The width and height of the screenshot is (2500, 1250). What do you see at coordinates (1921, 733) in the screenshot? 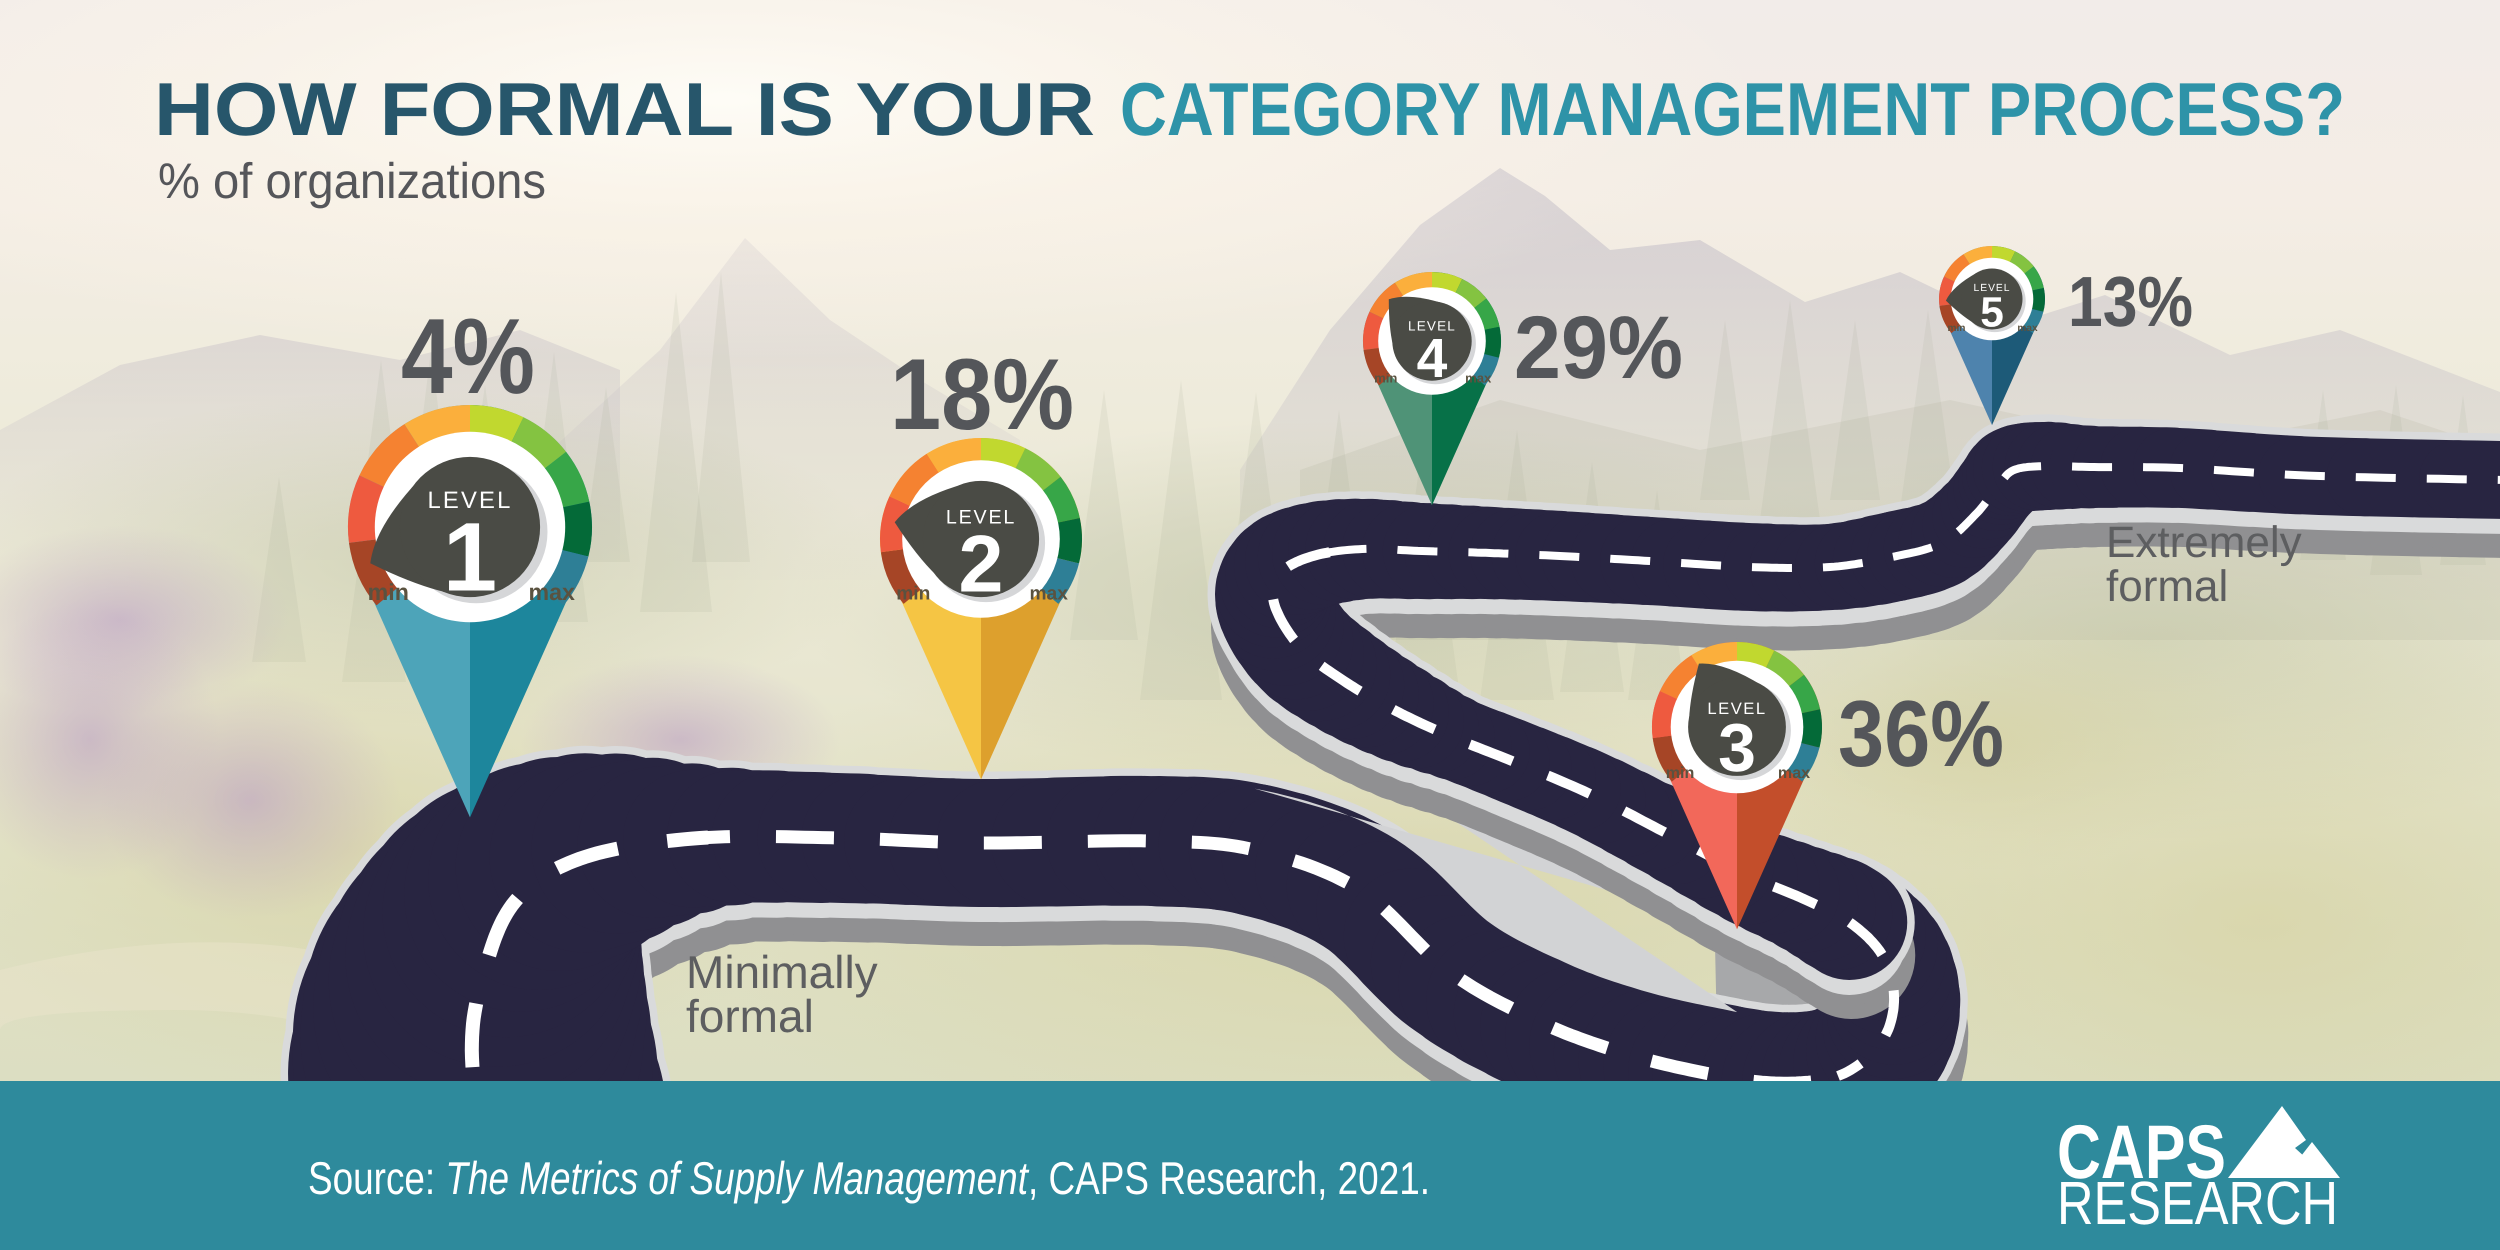
I see `svg-text: 36%` at bounding box center [1921, 733].